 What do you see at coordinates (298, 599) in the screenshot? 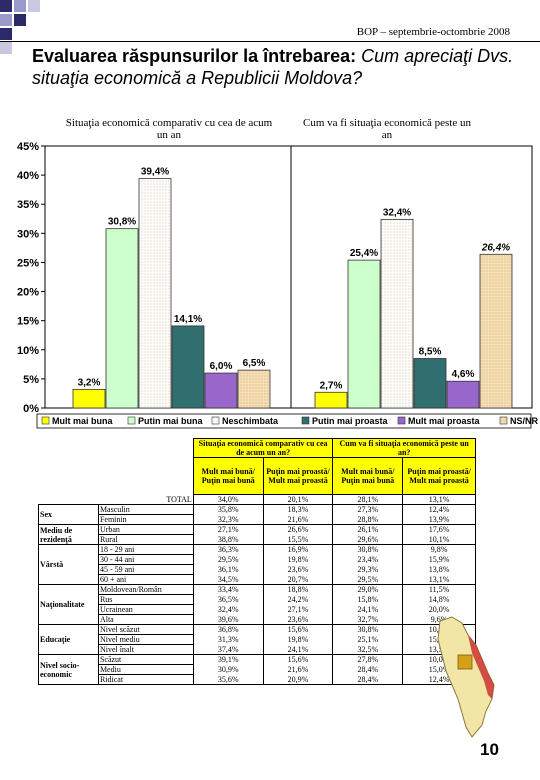
I see `table-cell: 24,2%` at bounding box center [298, 599].